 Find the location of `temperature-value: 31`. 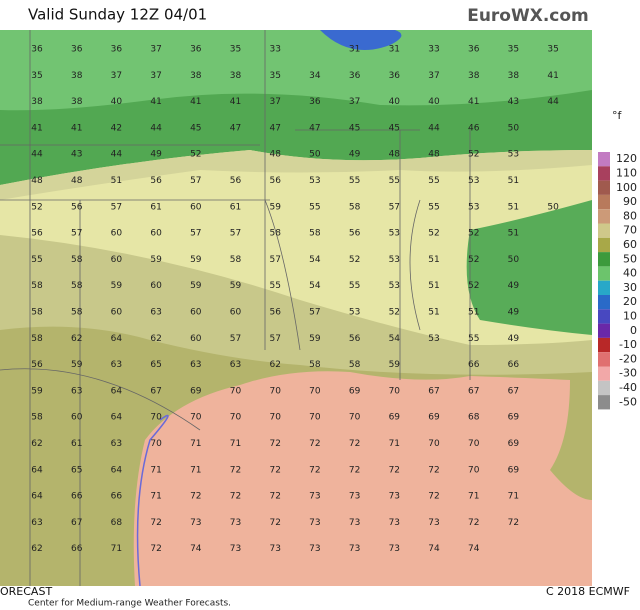

temperature-value: 31 is located at coordinates (394, 50).